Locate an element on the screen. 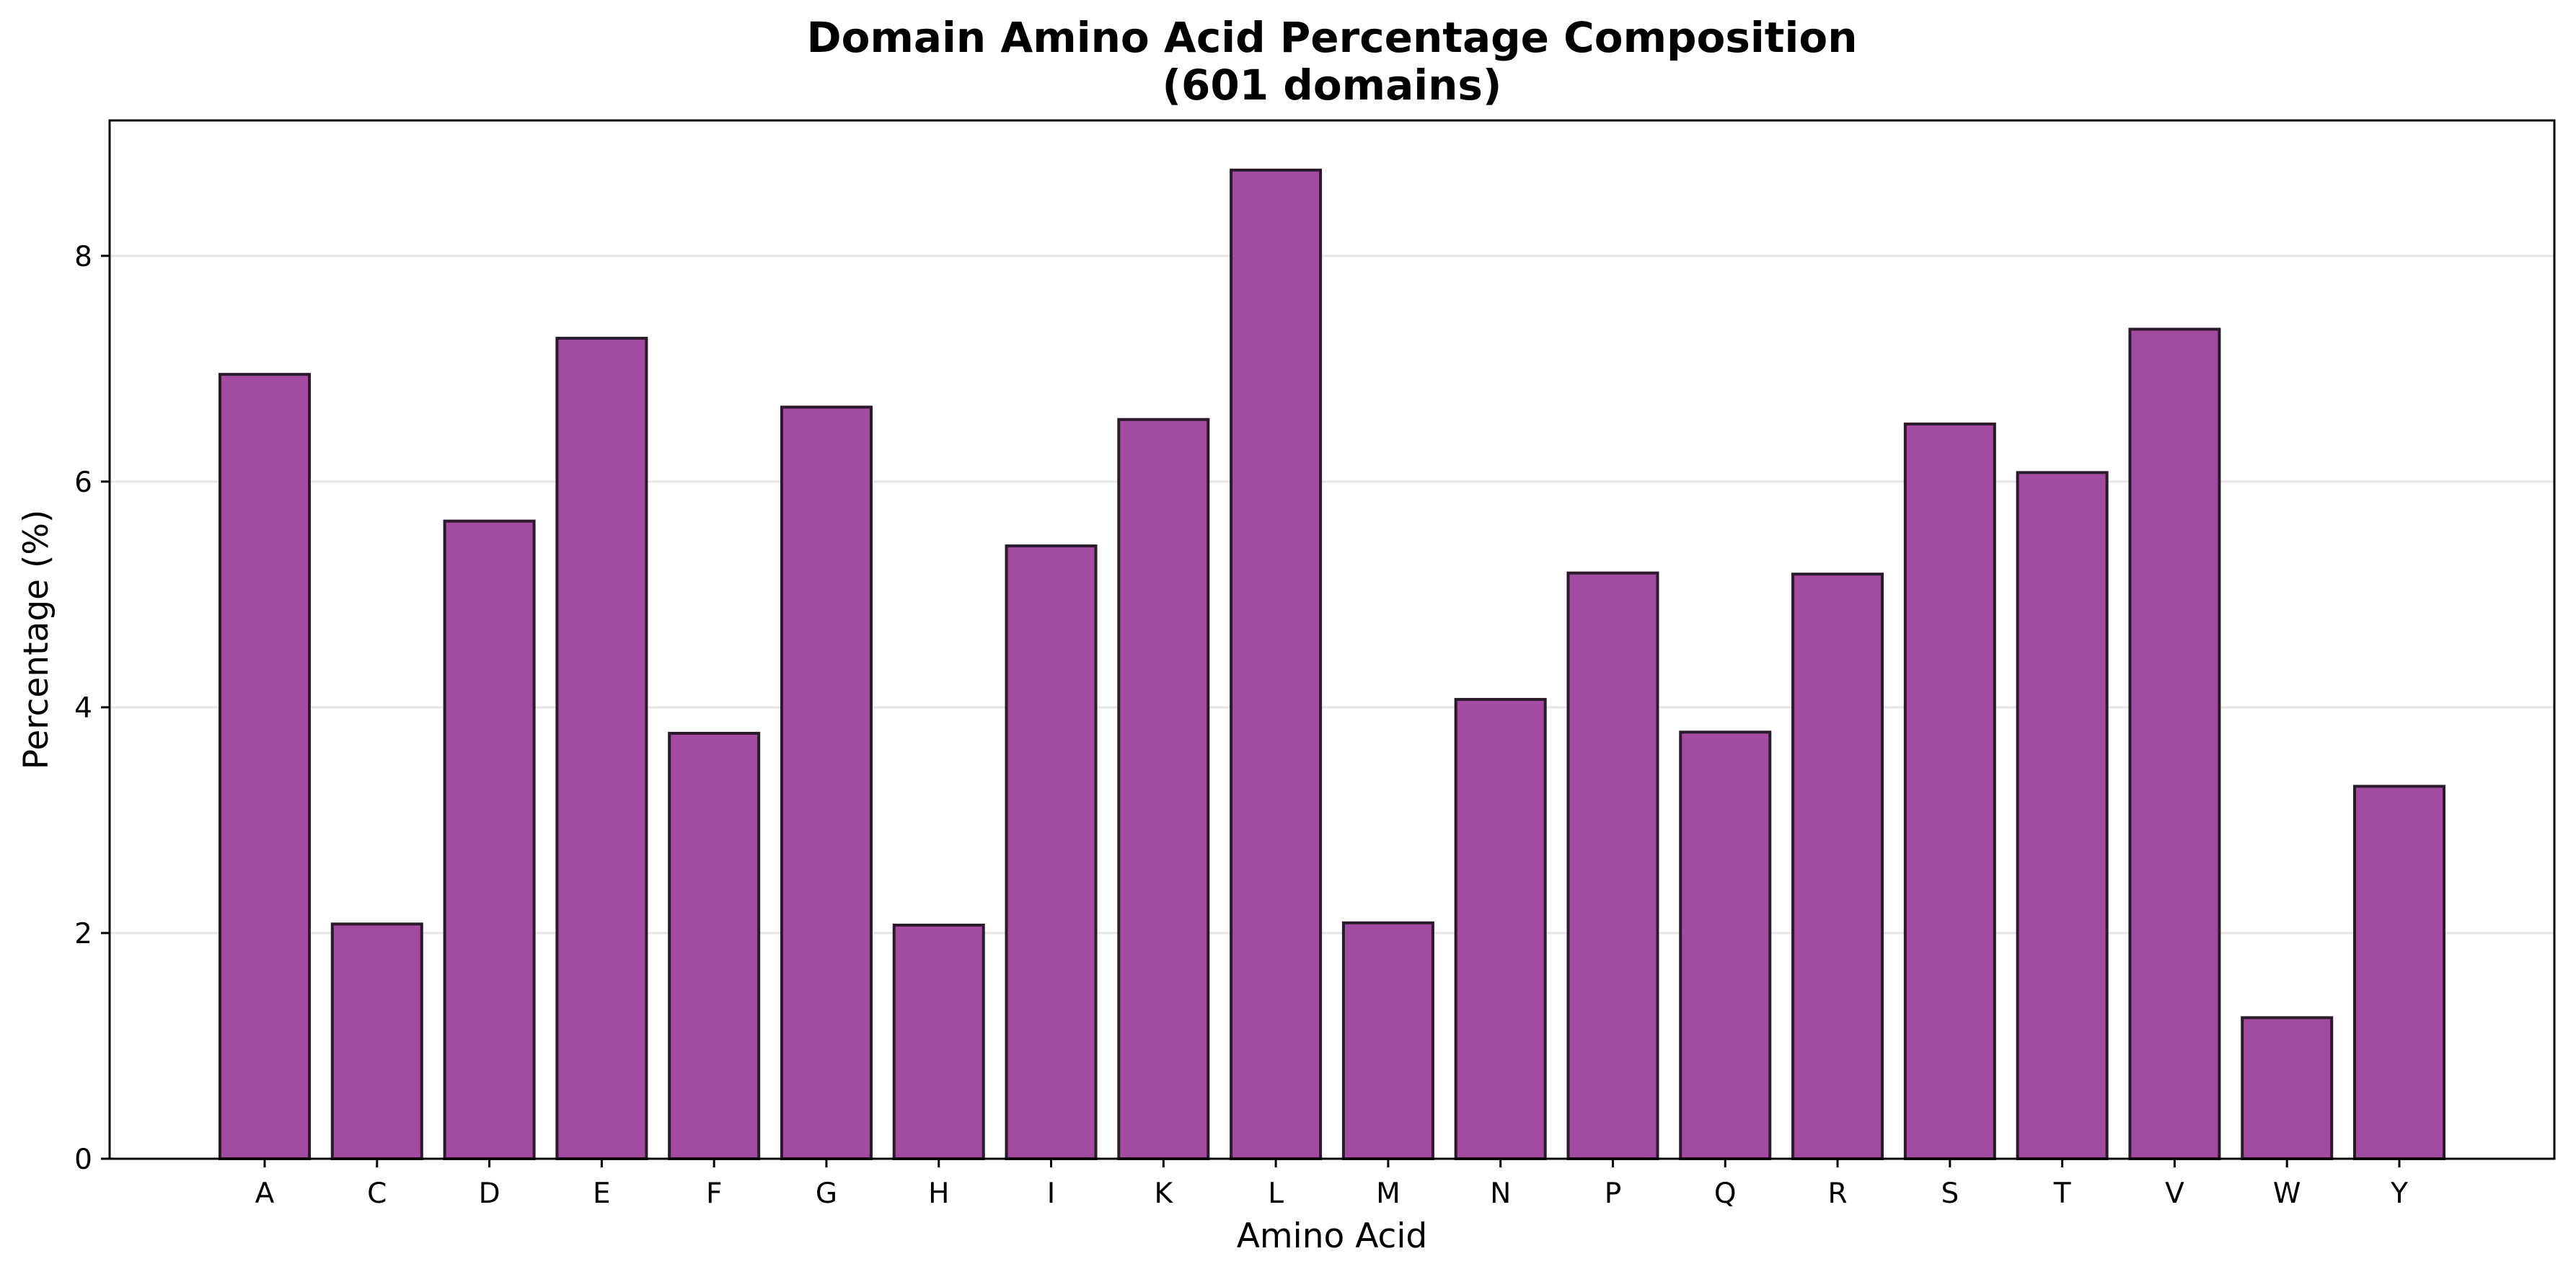 The image size is (2576, 1277). x-tick-label-N: N is located at coordinates (1500, 1193).